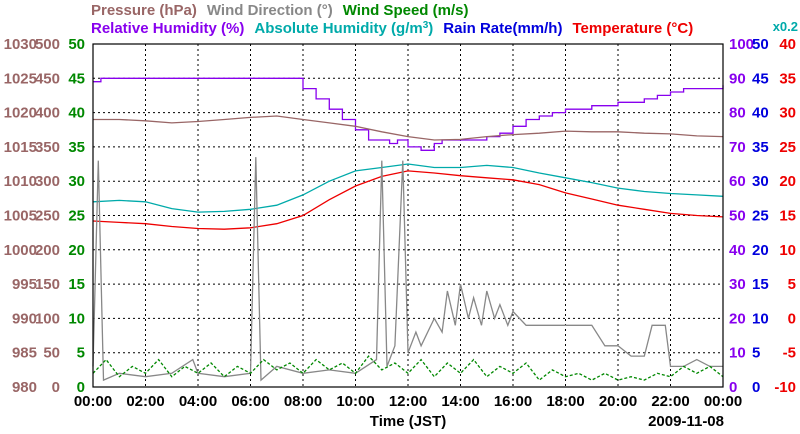 This screenshot has width=800, height=434. What do you see at coordinates (737, 318) in the screenshot?
I see `y-tick-humidity: 20` at bounding box center [737, 318].